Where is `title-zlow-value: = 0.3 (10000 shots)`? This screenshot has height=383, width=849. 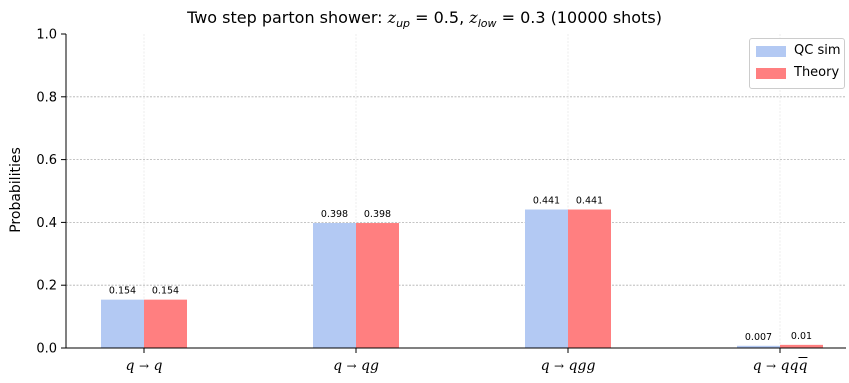
title-zlow-value: = 0.3 (10000 shots) is located at coordinates (579, 17).